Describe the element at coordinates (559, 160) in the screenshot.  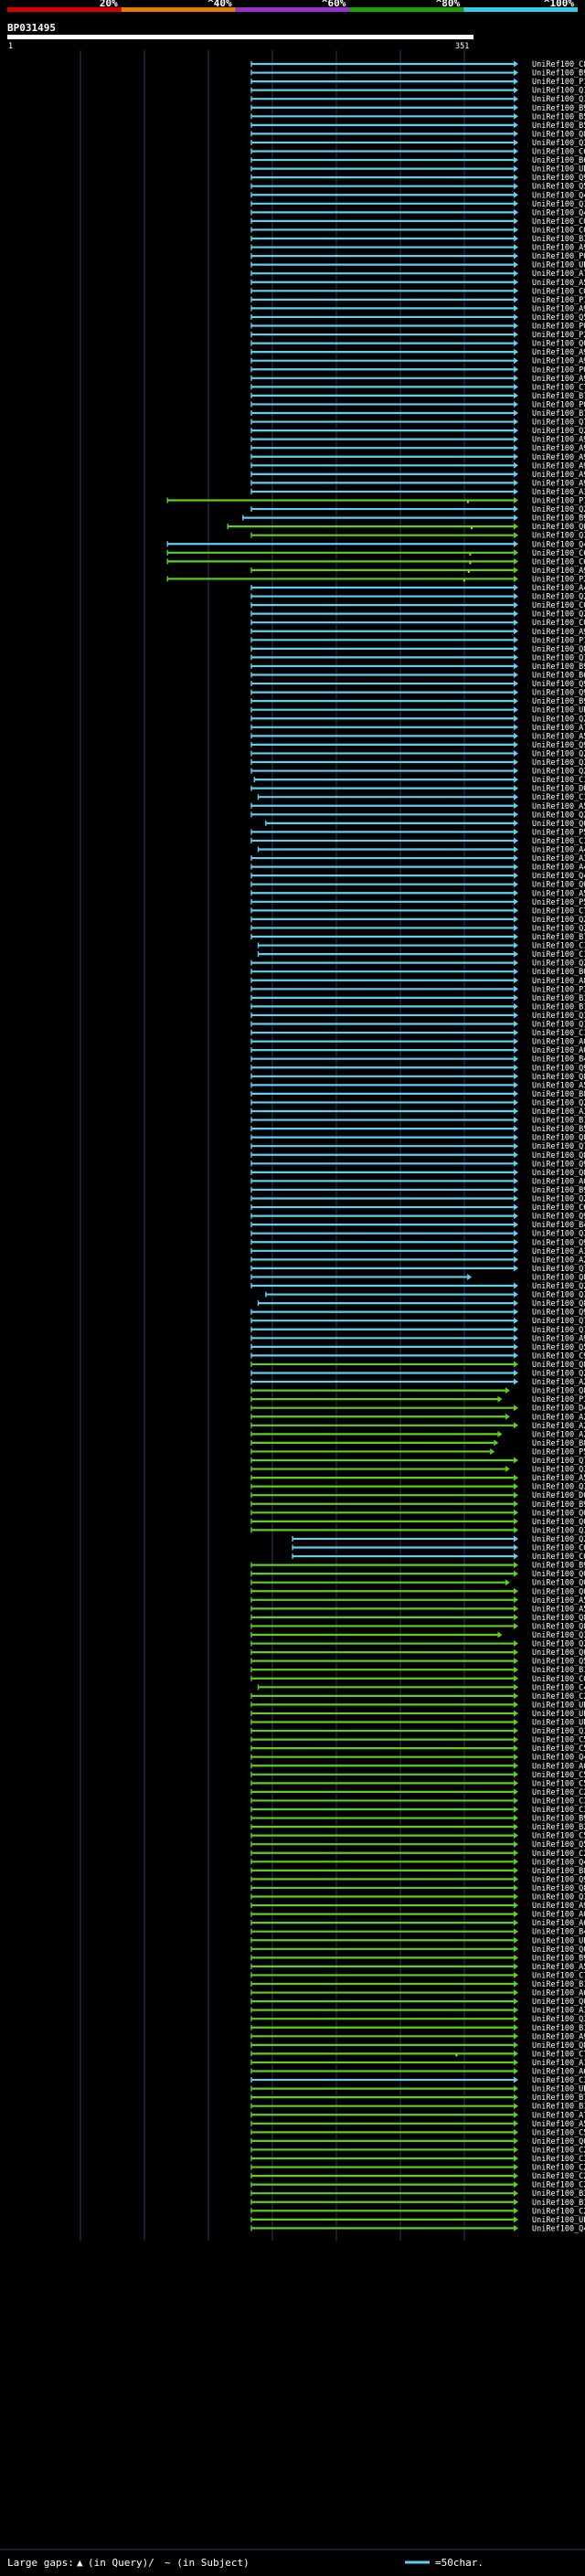
I see `hit-label: UniRef100_B6L628` at that location.